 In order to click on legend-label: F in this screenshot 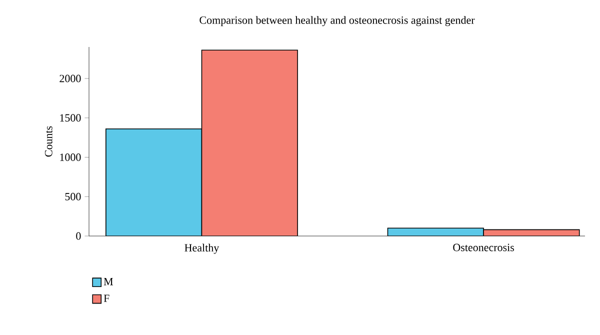, I will do `click(107, 298)`.